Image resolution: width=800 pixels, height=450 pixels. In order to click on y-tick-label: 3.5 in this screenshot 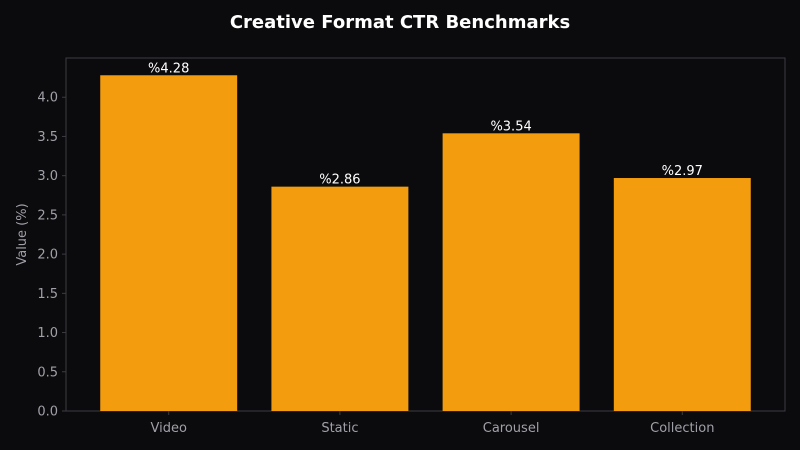, I will do `click(47, 137)`.